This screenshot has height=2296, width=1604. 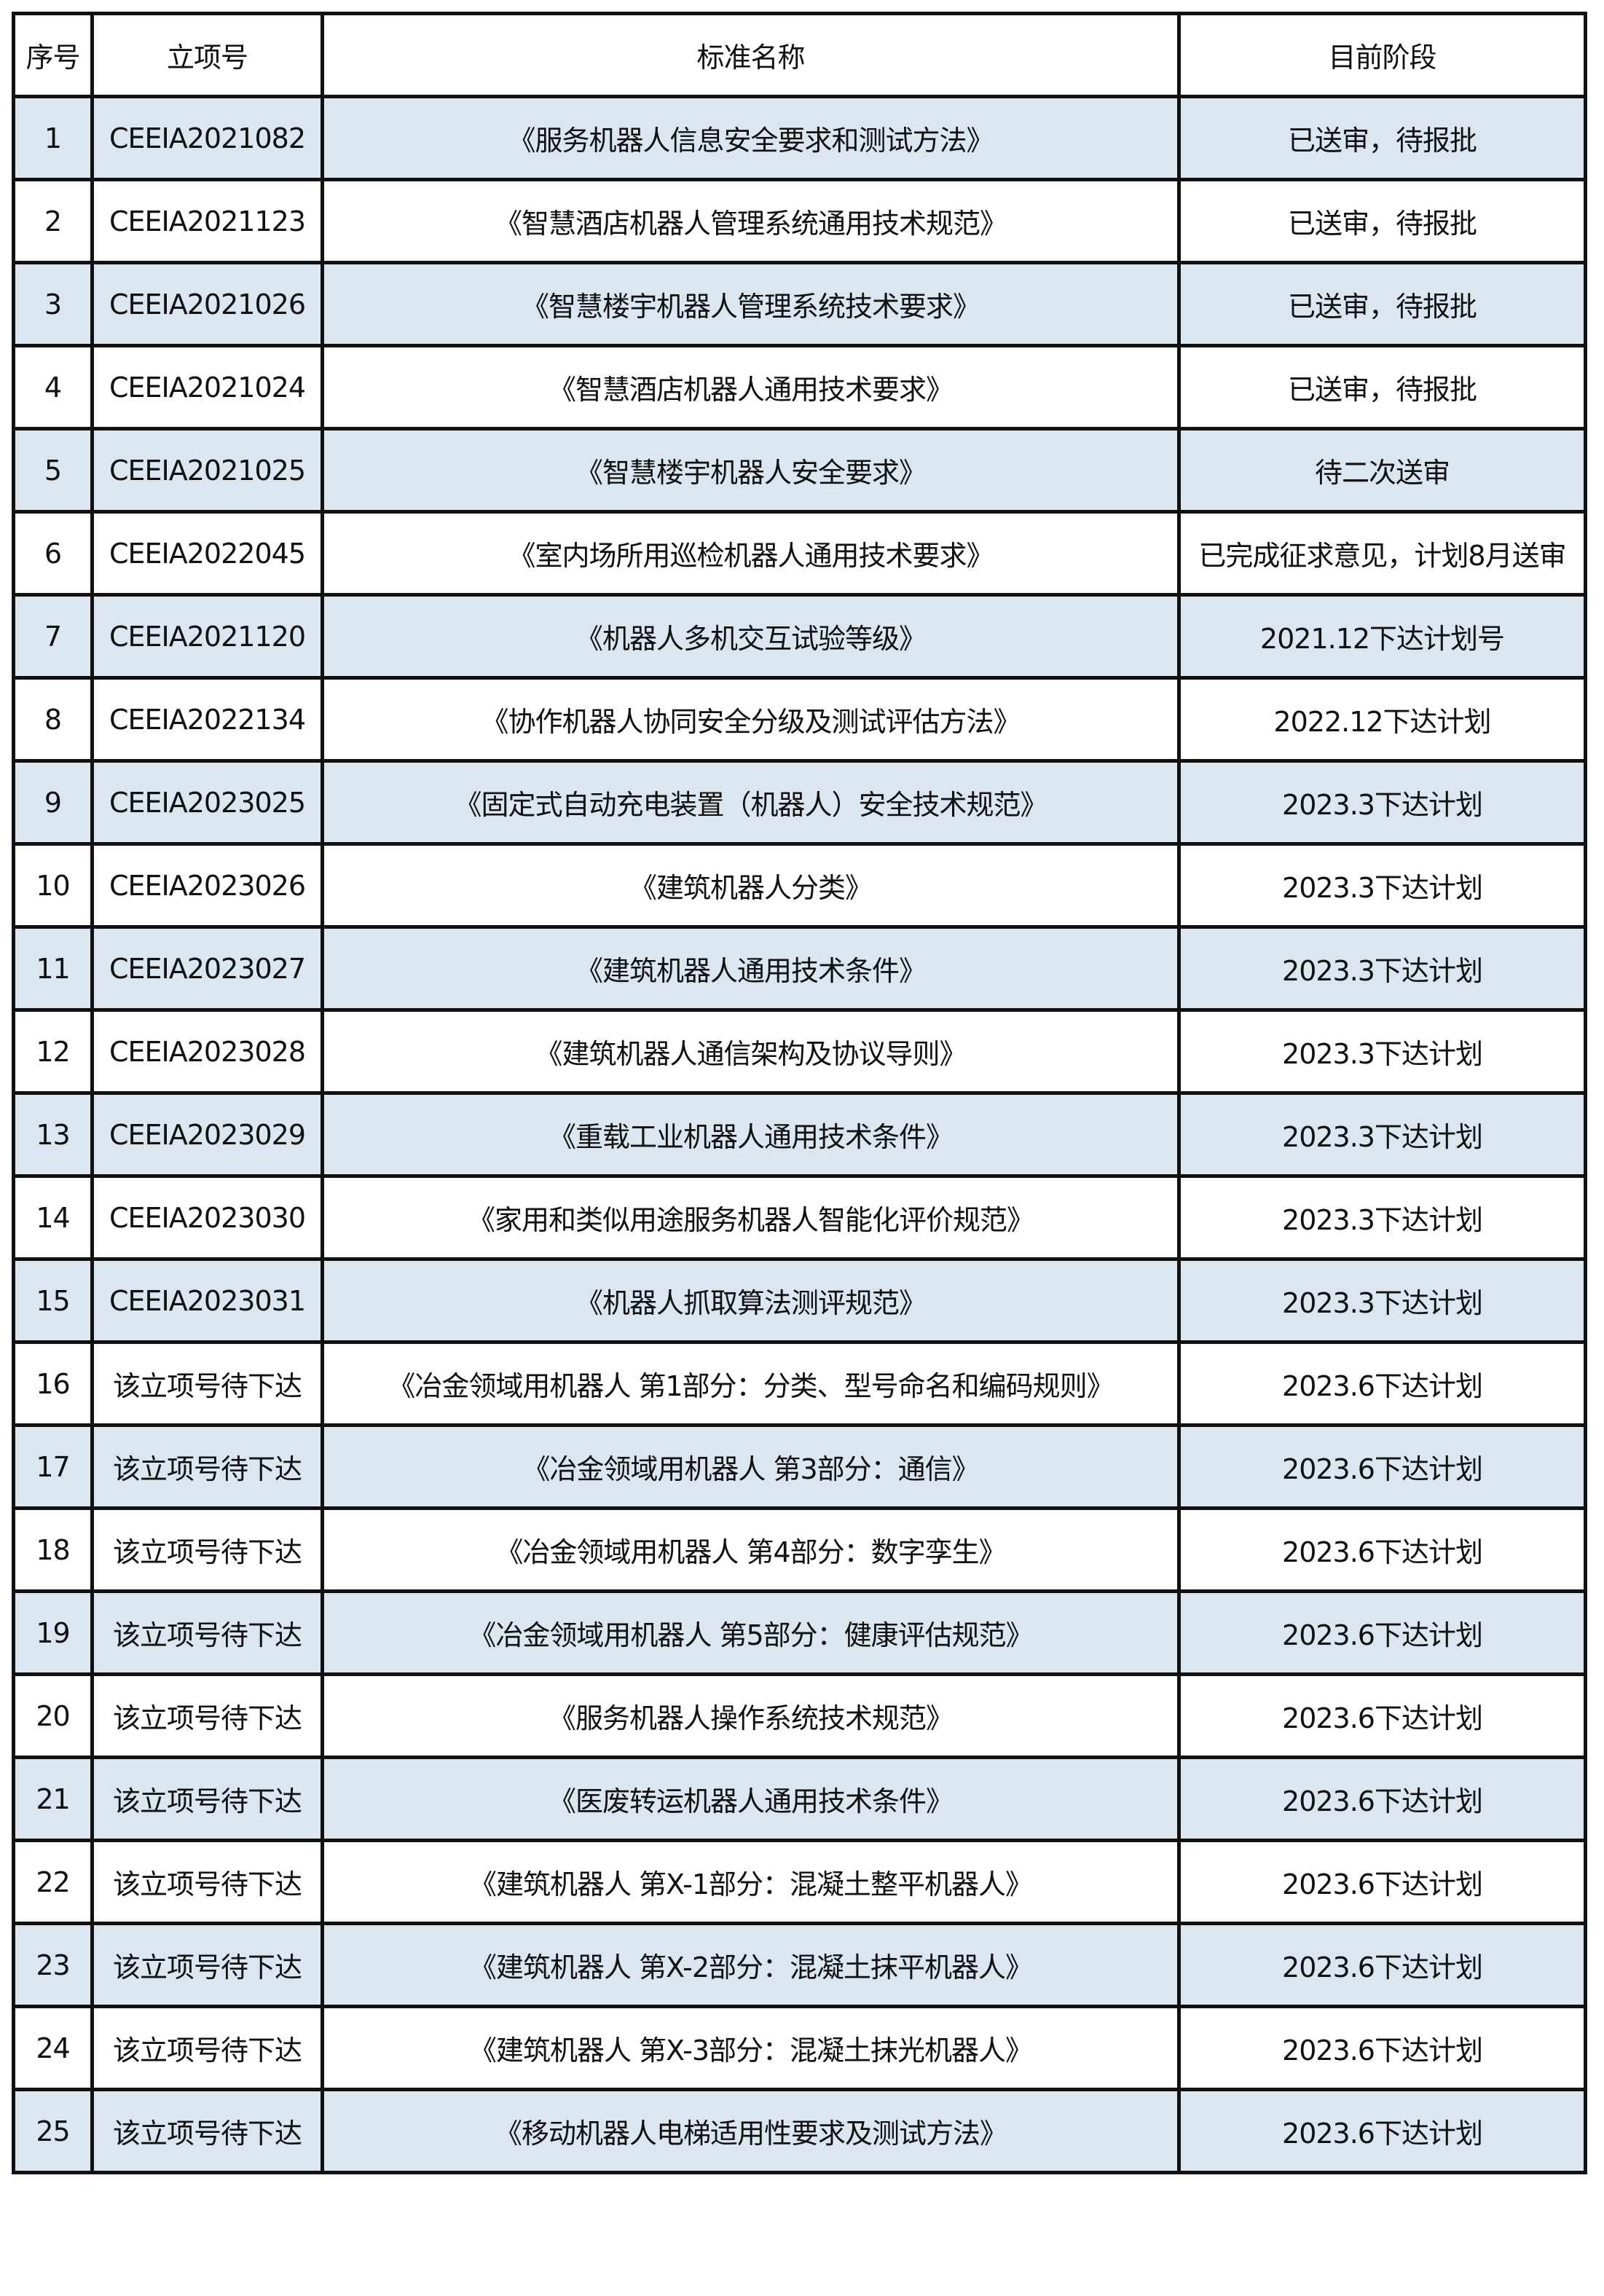 What do you see at coordinates (207, 1300) in the screenshot?
I see `cell-project-number: CEEIA2023031` at bounding box center [207, 1300].